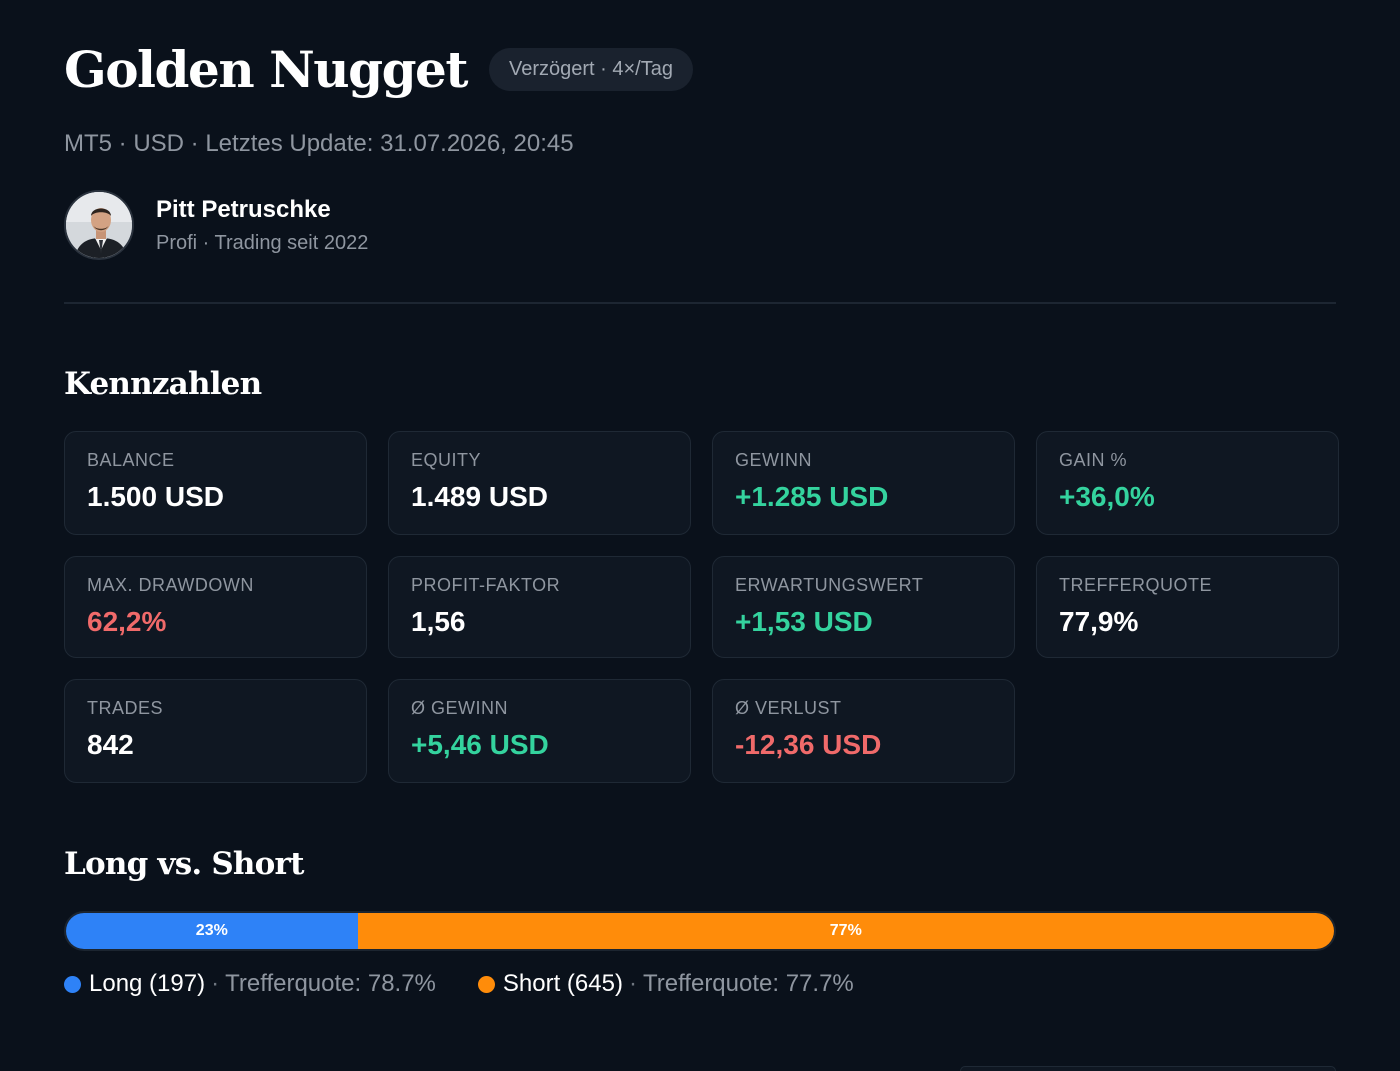 The width and height of the screenshot is (1400, 1071). I want to click on metric-value: 1.489 USD, so click(479, 496).